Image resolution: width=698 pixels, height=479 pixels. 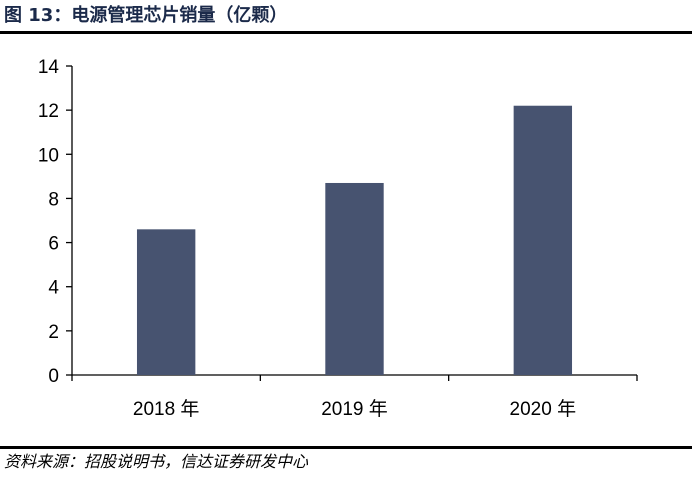 What do you see at coordinates (69, 220) in the screenshot?
I see `y-axis` at bounding box center [69, 220].